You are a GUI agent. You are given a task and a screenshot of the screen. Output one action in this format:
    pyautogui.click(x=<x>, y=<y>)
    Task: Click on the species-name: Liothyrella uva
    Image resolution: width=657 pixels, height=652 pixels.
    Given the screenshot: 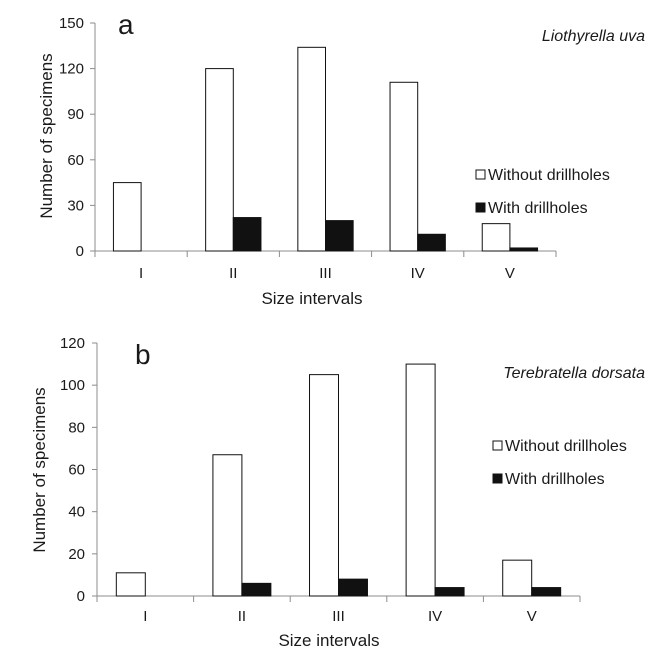 What is the action you would take?
    pyautogui.click(x=593, y=36)
    